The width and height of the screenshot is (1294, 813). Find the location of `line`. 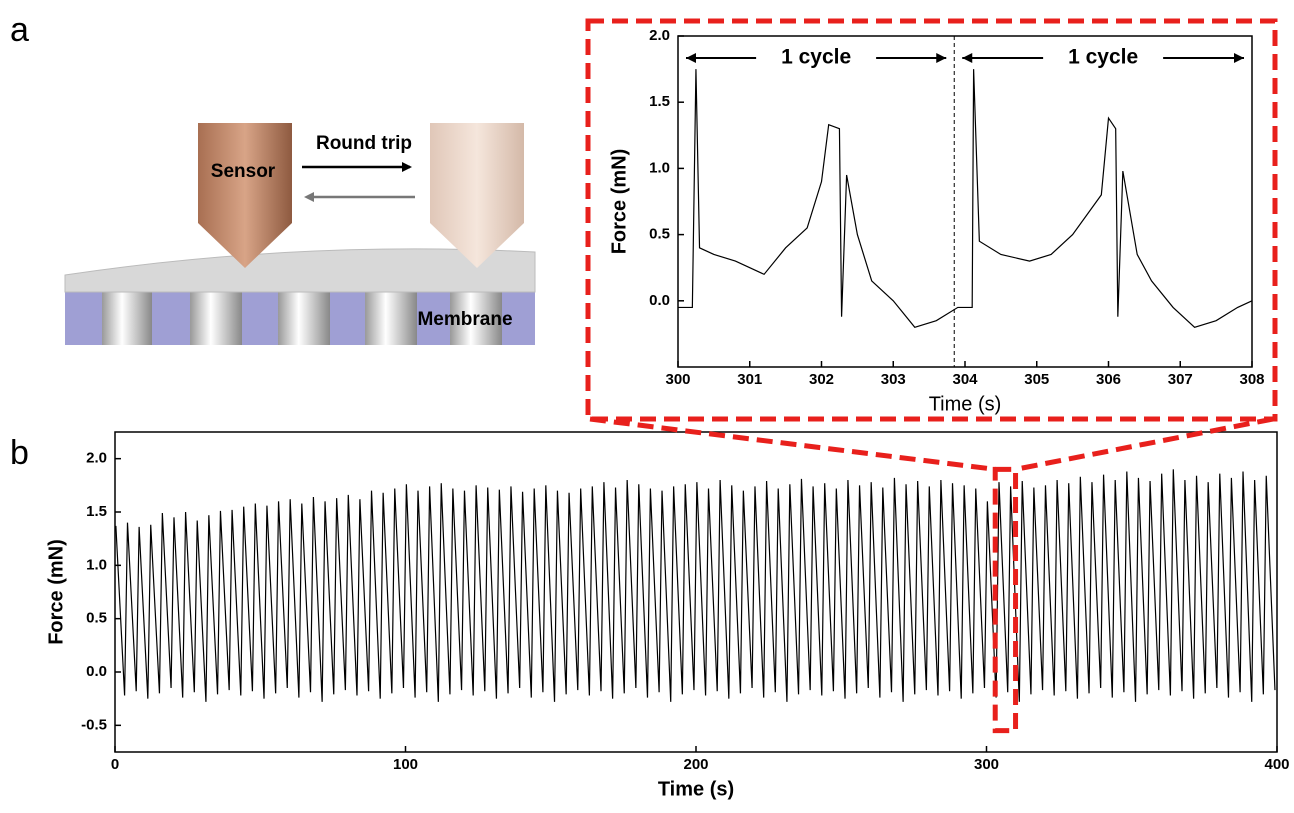

line is located at coordinates (965, 198).